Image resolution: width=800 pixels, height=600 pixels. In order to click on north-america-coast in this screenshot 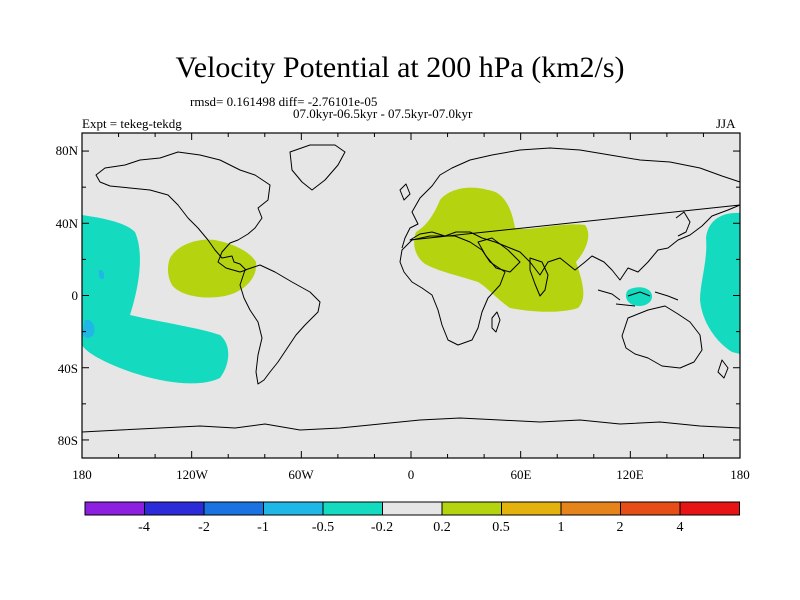, I will do `click(183, 212)`.